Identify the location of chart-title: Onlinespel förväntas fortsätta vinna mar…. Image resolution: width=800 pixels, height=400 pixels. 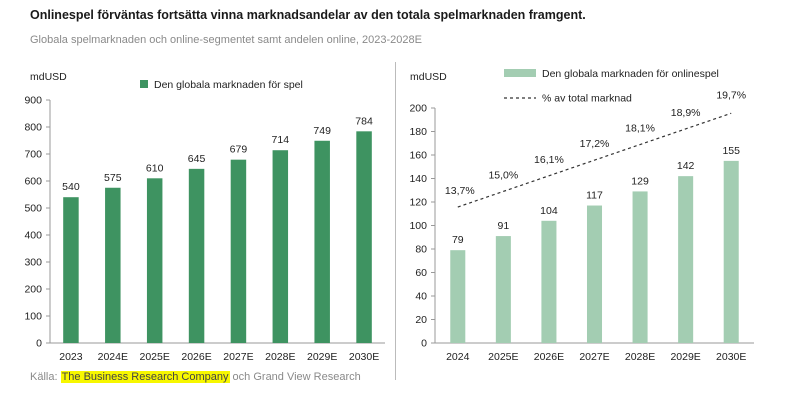
(308, 15).